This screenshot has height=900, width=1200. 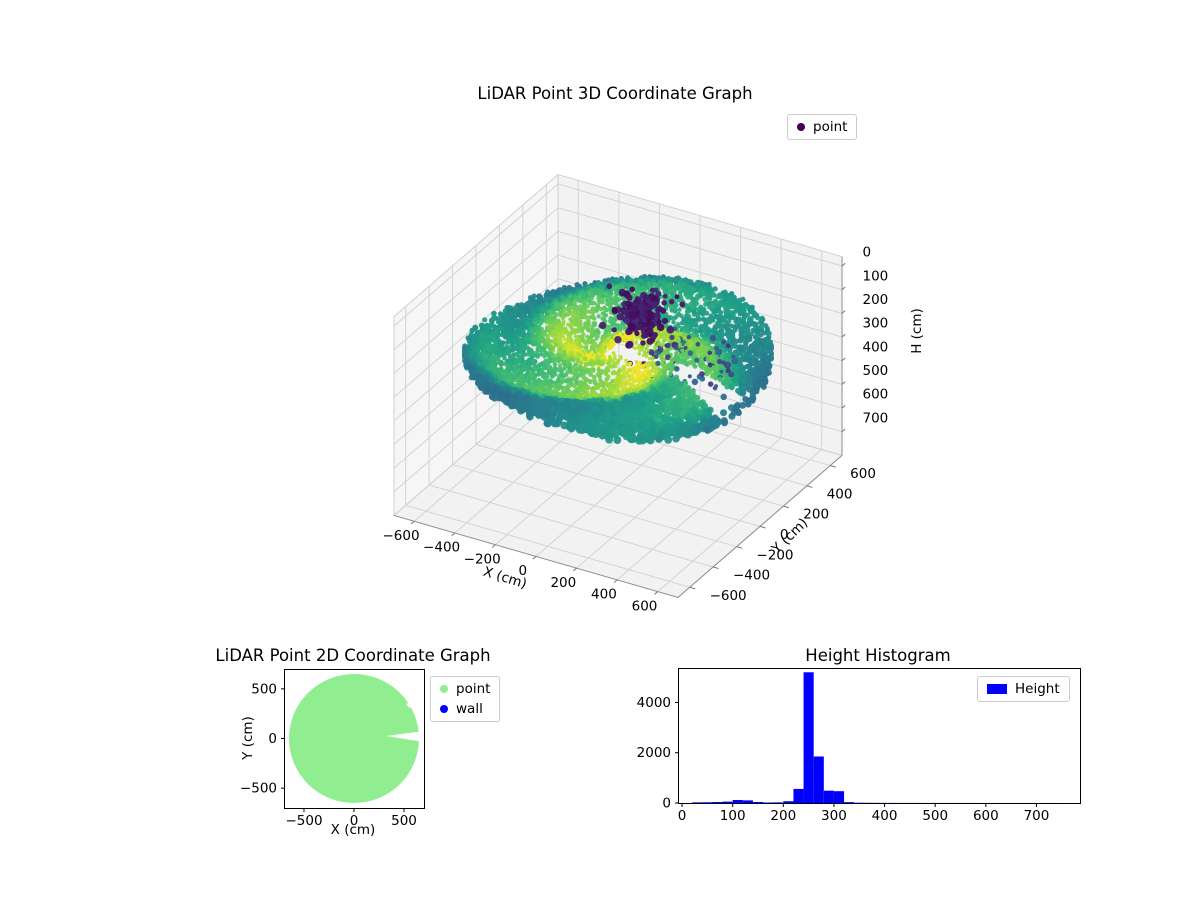 I want to click on histogram-legend-label: Height, so click(x=1037, y=689).